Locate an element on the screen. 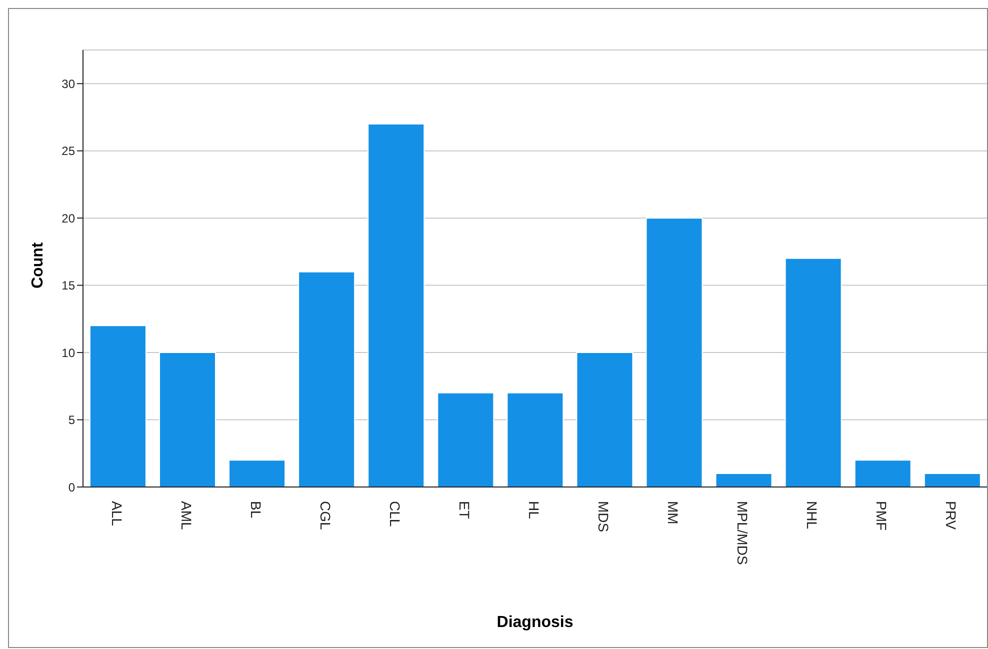 This screenshot has width=988, height=649. y-tick-label: 30 is located at coordinates (69, 83).